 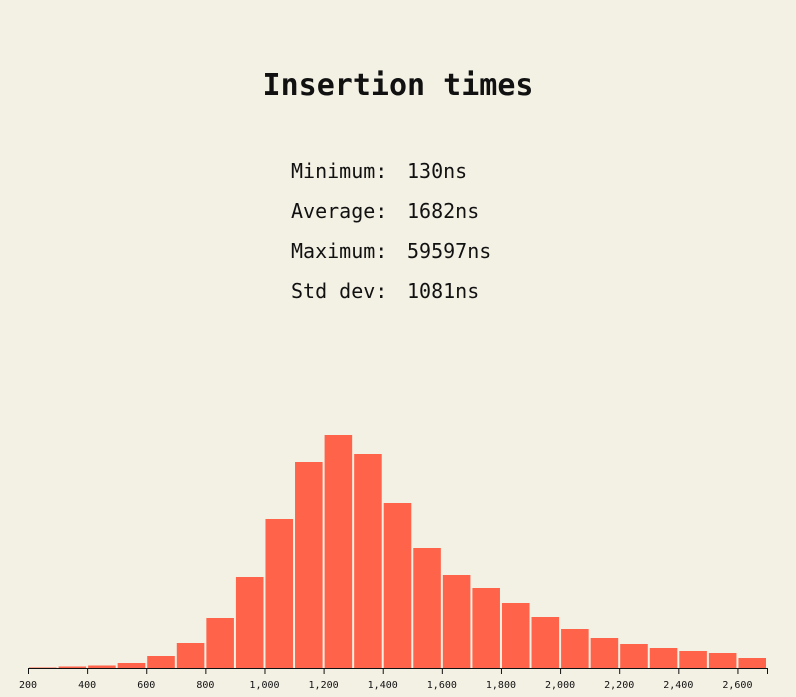 I want to click on x-tick-label: 200, so click(x=28, y=685).